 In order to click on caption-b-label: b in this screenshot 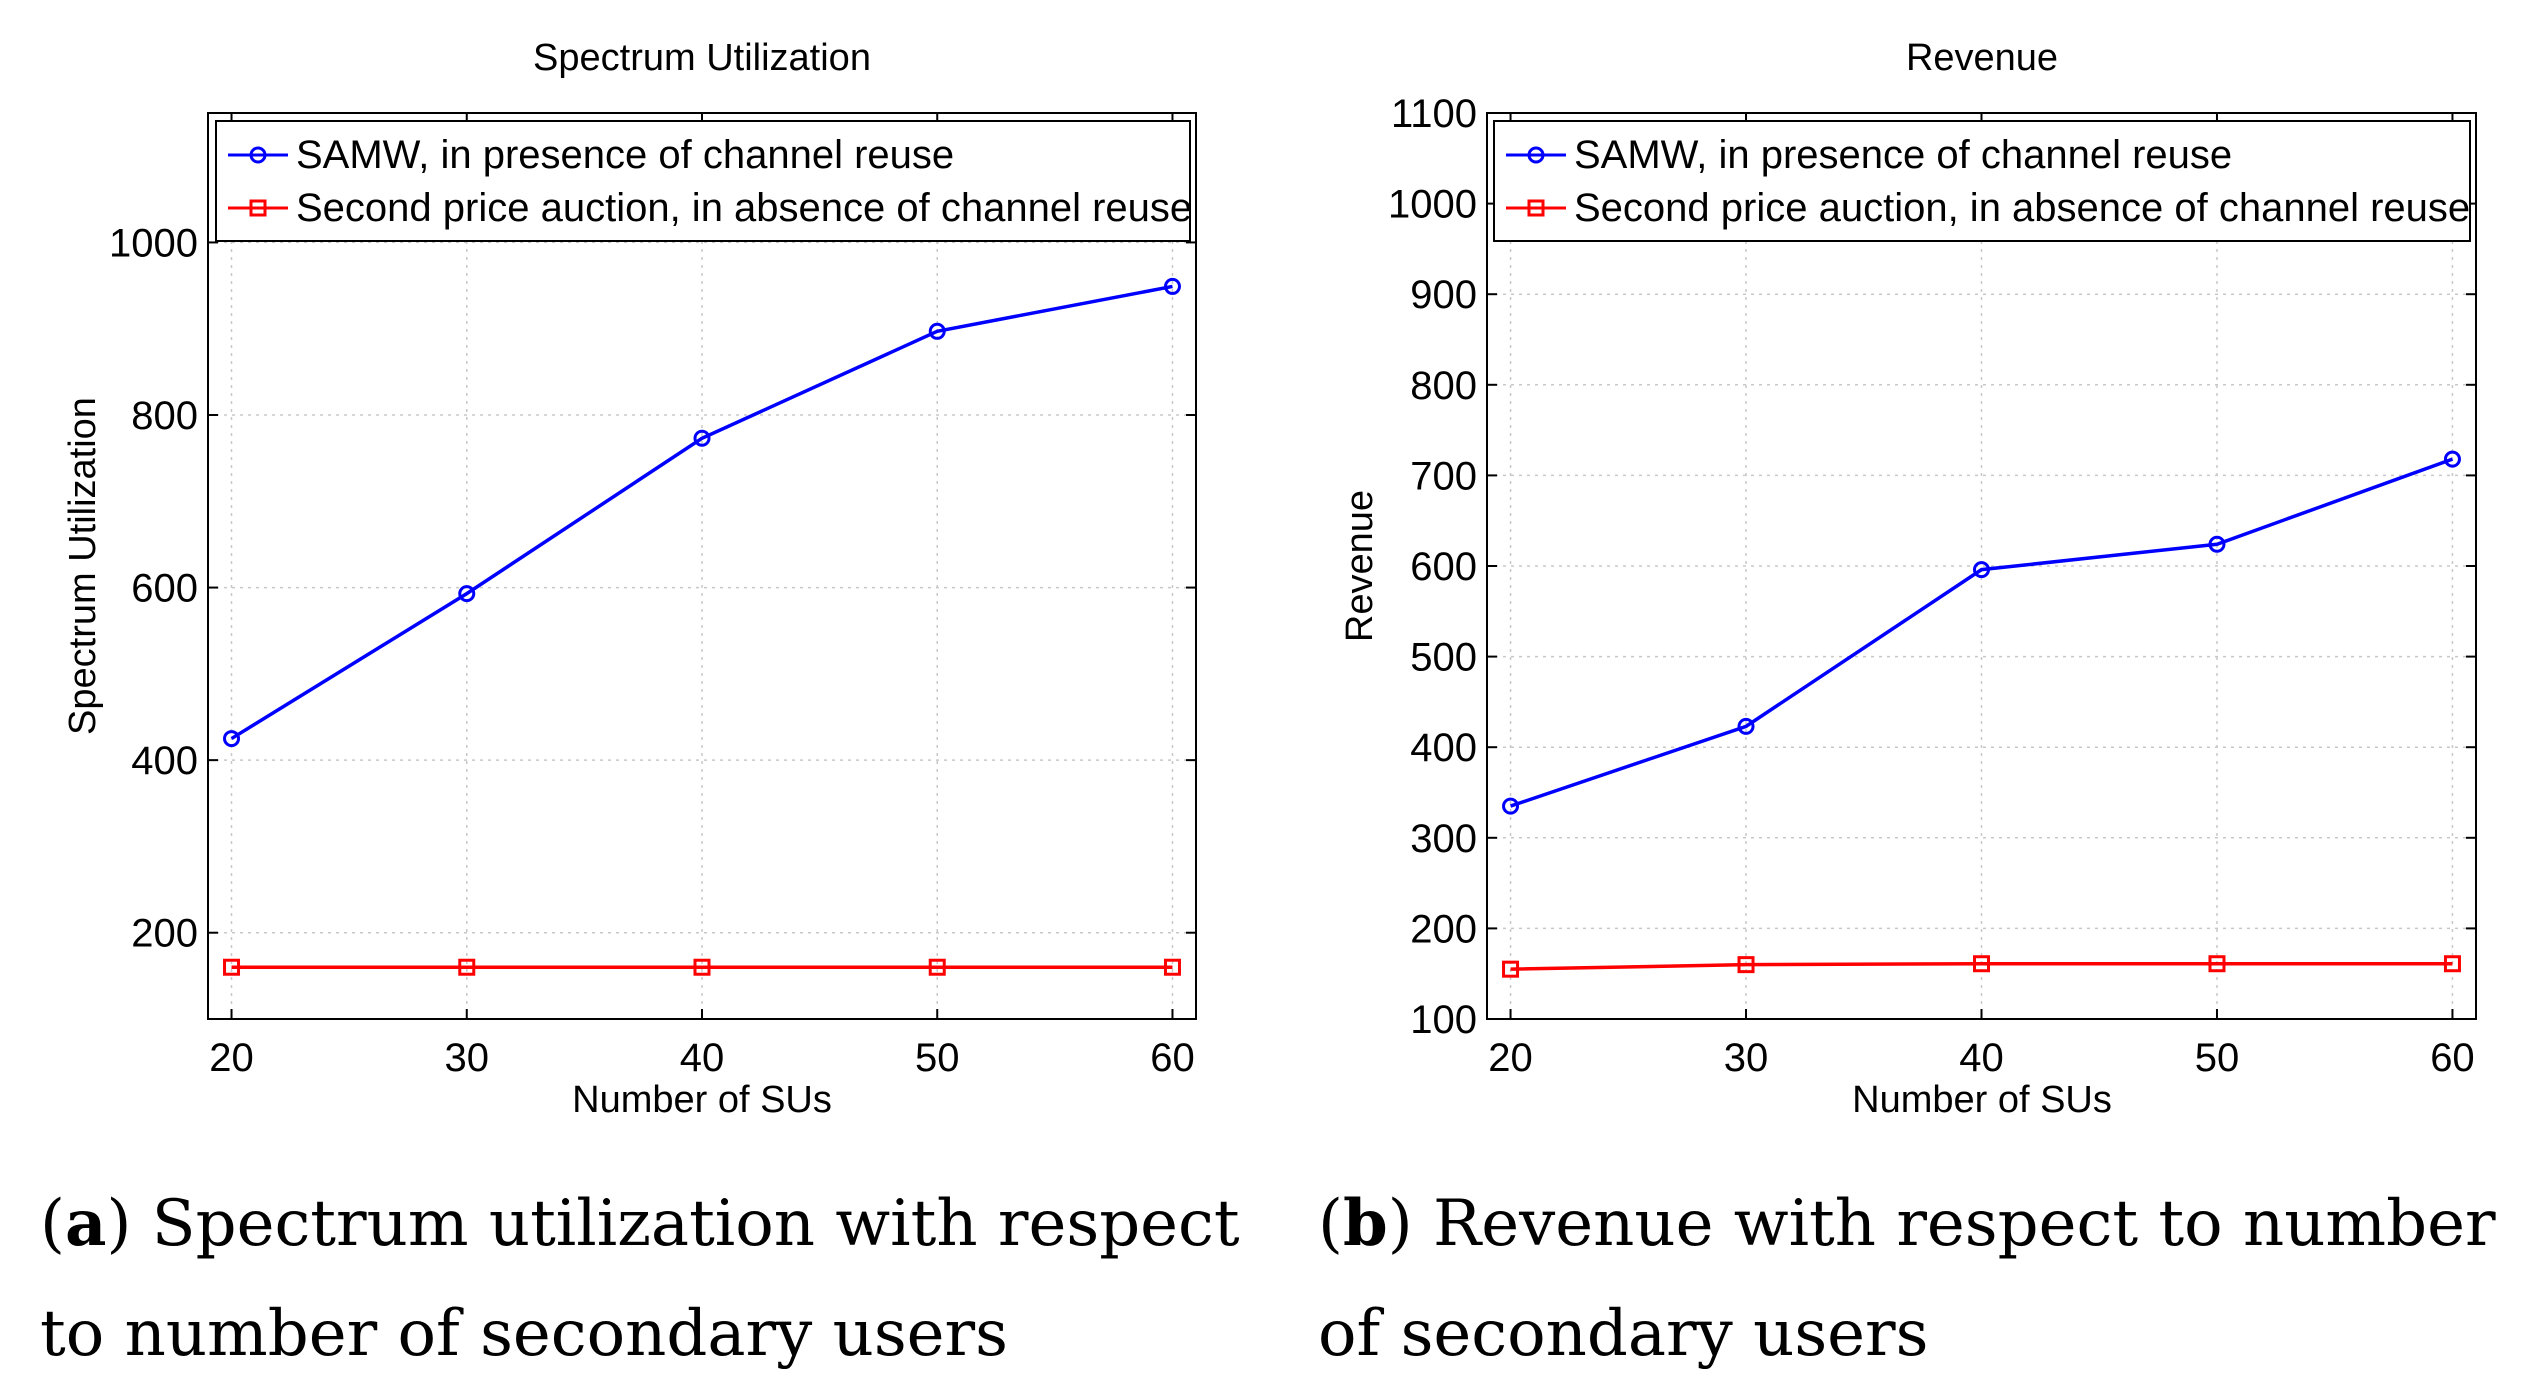, I will do `click(1365, 1223)`.